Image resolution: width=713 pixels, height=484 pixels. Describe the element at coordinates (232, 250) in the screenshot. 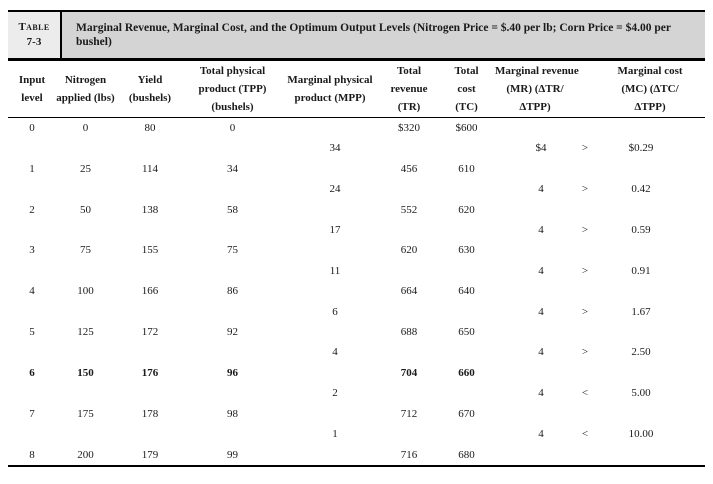

I see `cell-total-physical-product: 75` at that location.